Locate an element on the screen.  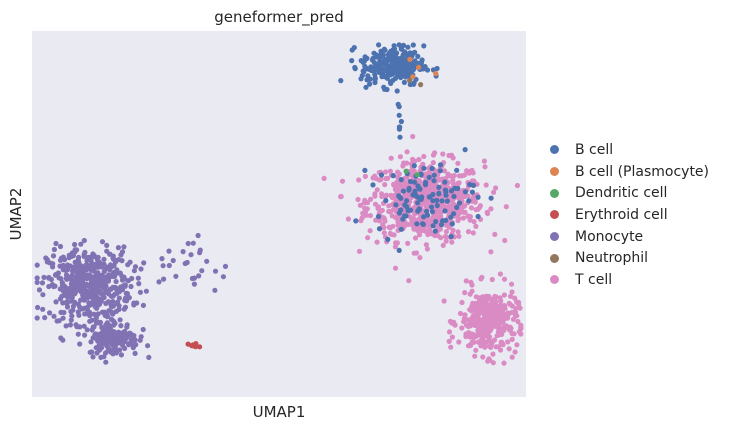
legend-item: Monocyte is located at coordinates (629, 237).